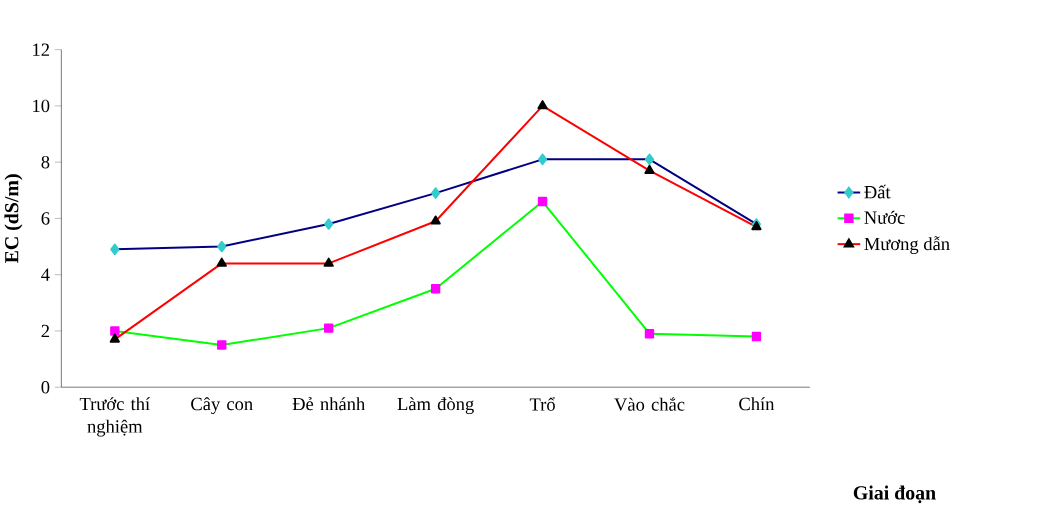  What do you see at coordinates (894, 494) in the screenshot?
I see `x-axis-title: Giai đoạn` at bounding box center [894, 494].